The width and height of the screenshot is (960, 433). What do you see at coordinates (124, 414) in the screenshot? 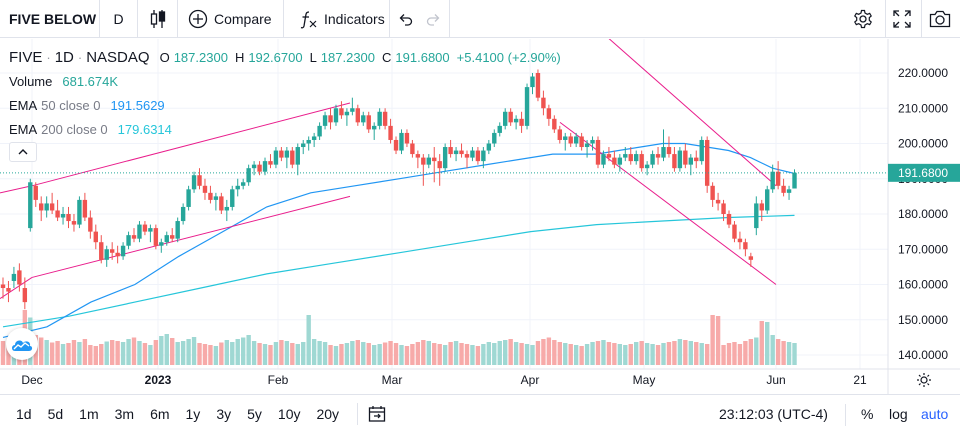
I see `range-3m: 3m` at bounding box center [124, 414].